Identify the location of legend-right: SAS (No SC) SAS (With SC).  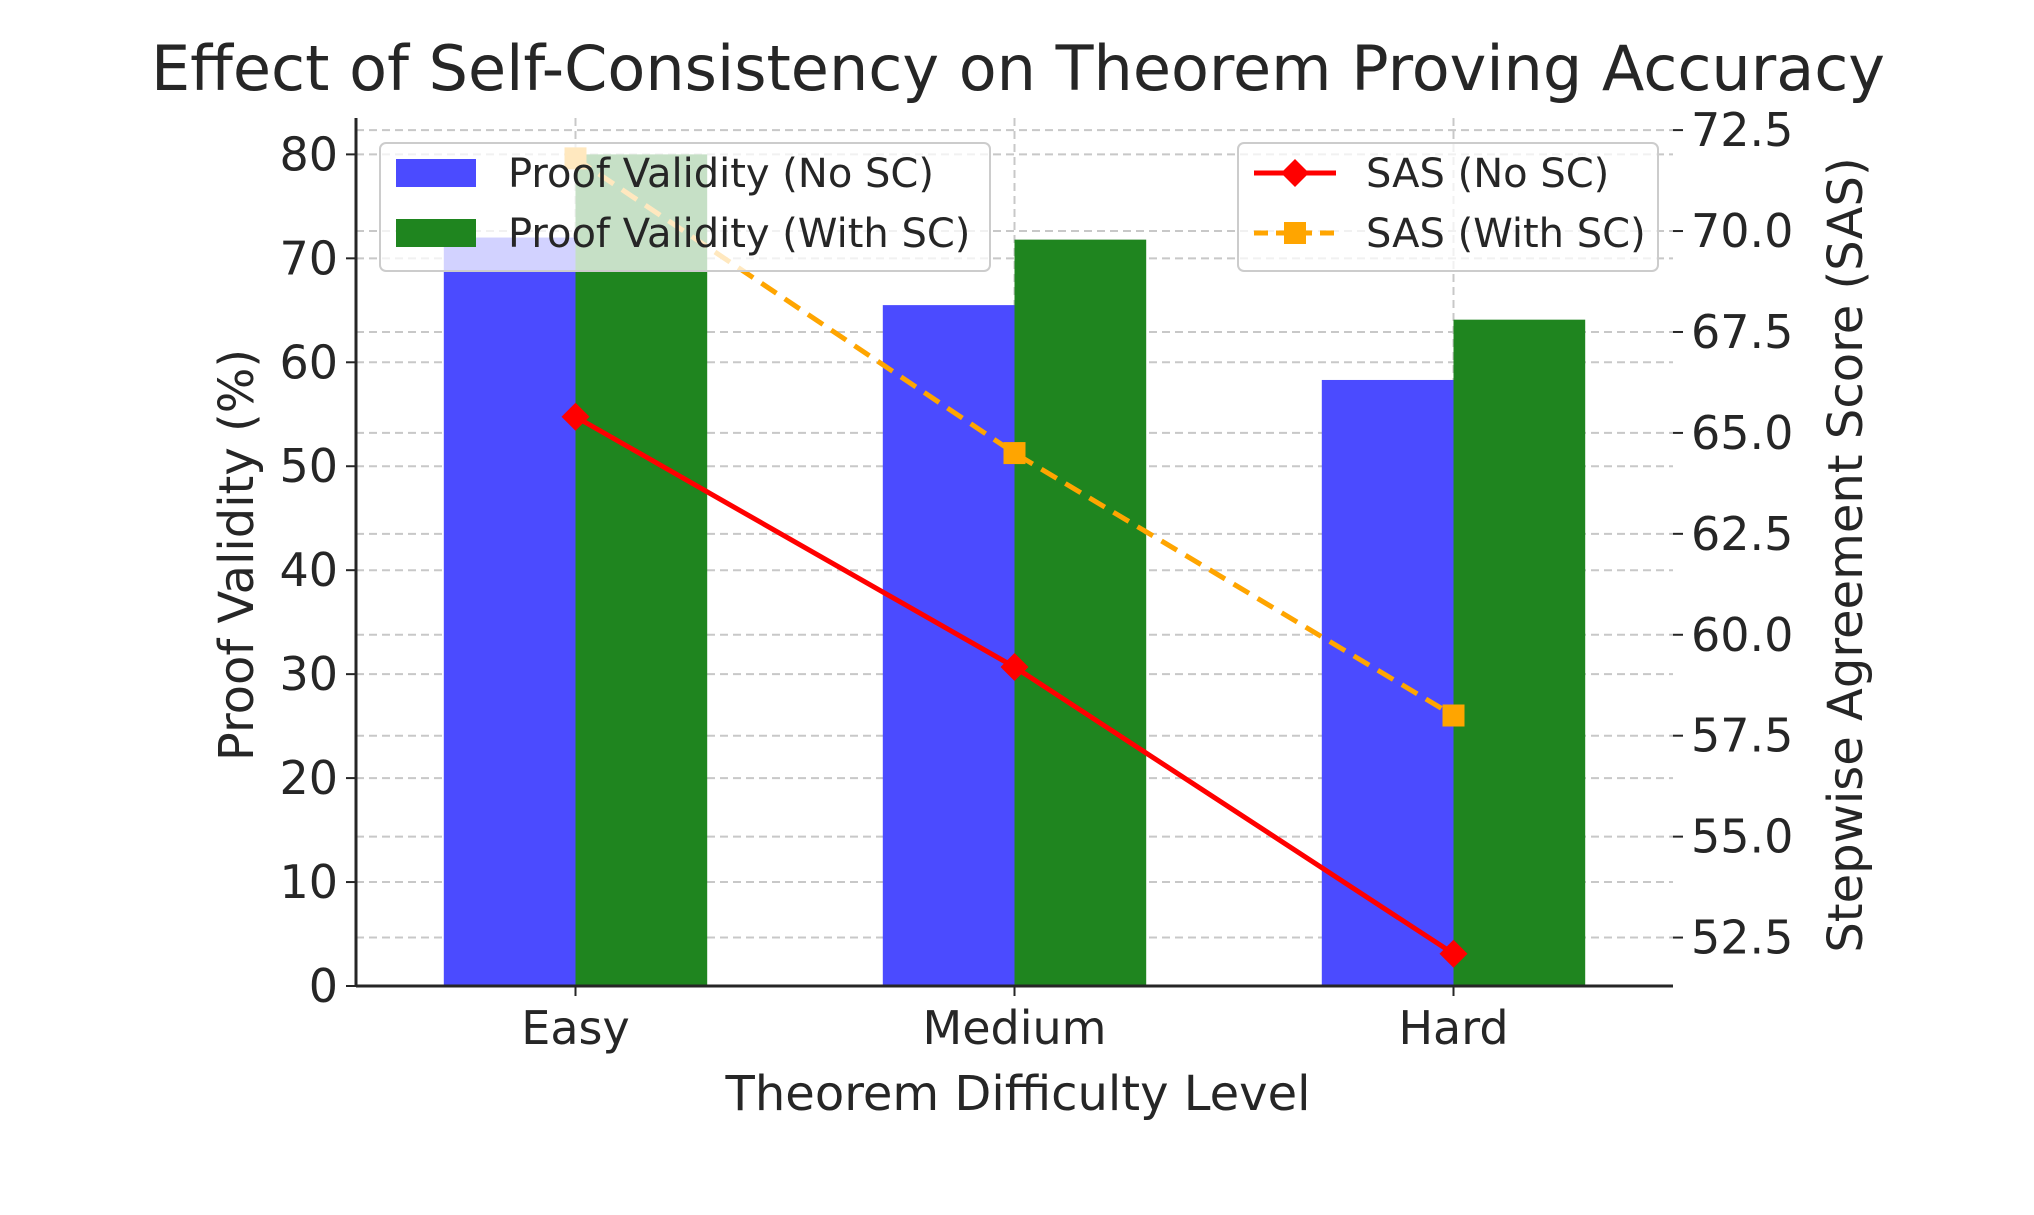
(1448, 207).